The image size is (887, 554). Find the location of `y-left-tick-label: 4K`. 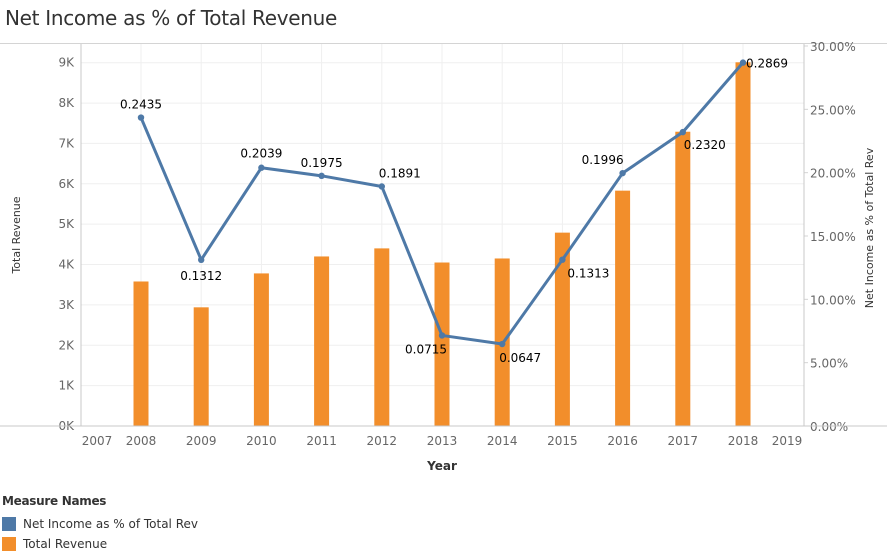

y-left-tick-label: 4K is located at coordinates (66, 265).